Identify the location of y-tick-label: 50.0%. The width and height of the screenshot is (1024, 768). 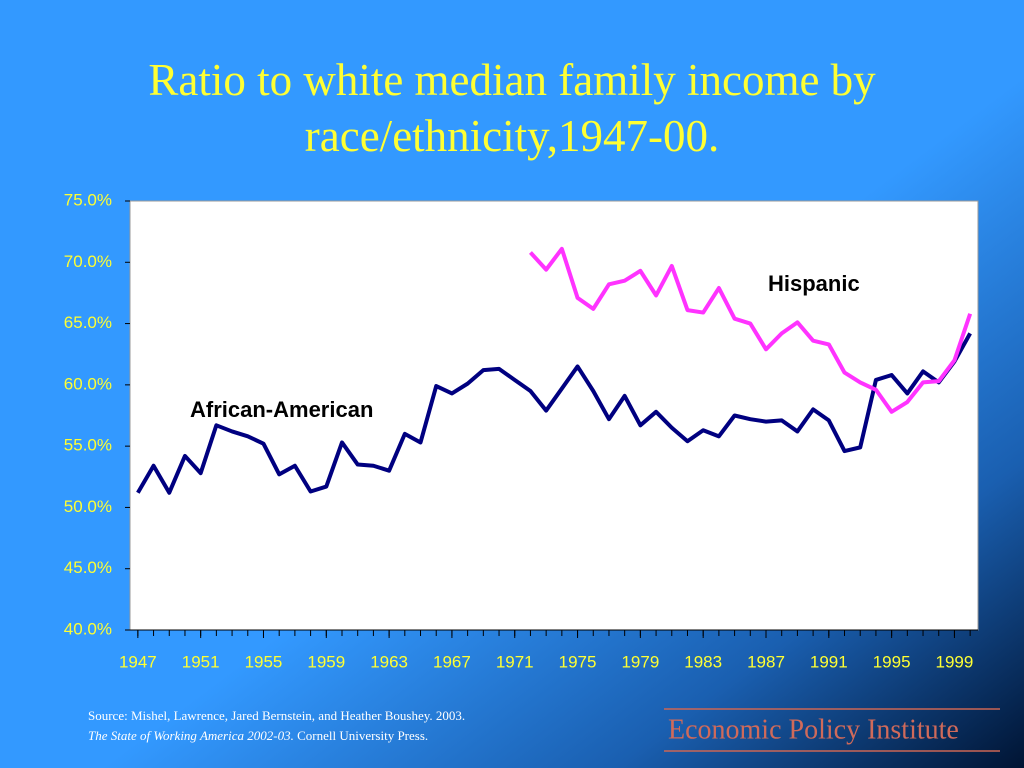
(88, 506).